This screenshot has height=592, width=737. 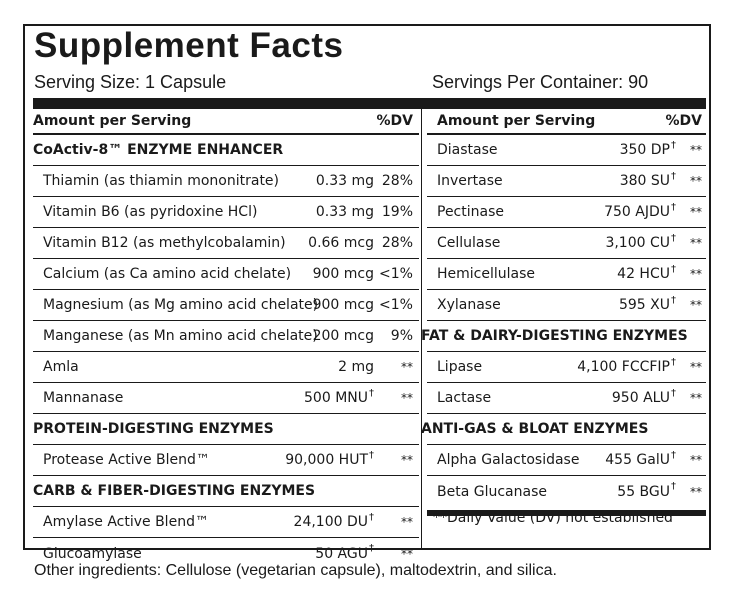 I want to click on nutrient-amount: 350 DP †, so click(x=648, y=150).